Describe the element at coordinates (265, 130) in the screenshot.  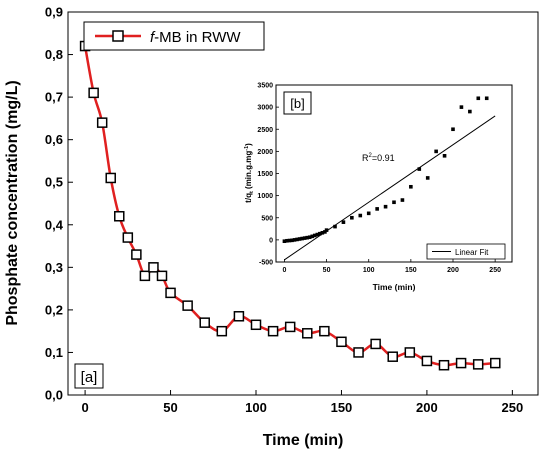
I see `inset-y-tick-label: 2500` at that location.